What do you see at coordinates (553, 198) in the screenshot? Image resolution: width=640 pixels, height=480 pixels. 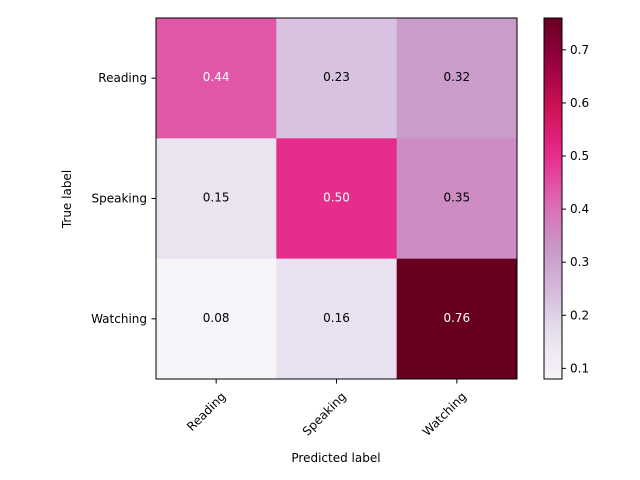 I see `colorbar` at bounding box center [553, 198].